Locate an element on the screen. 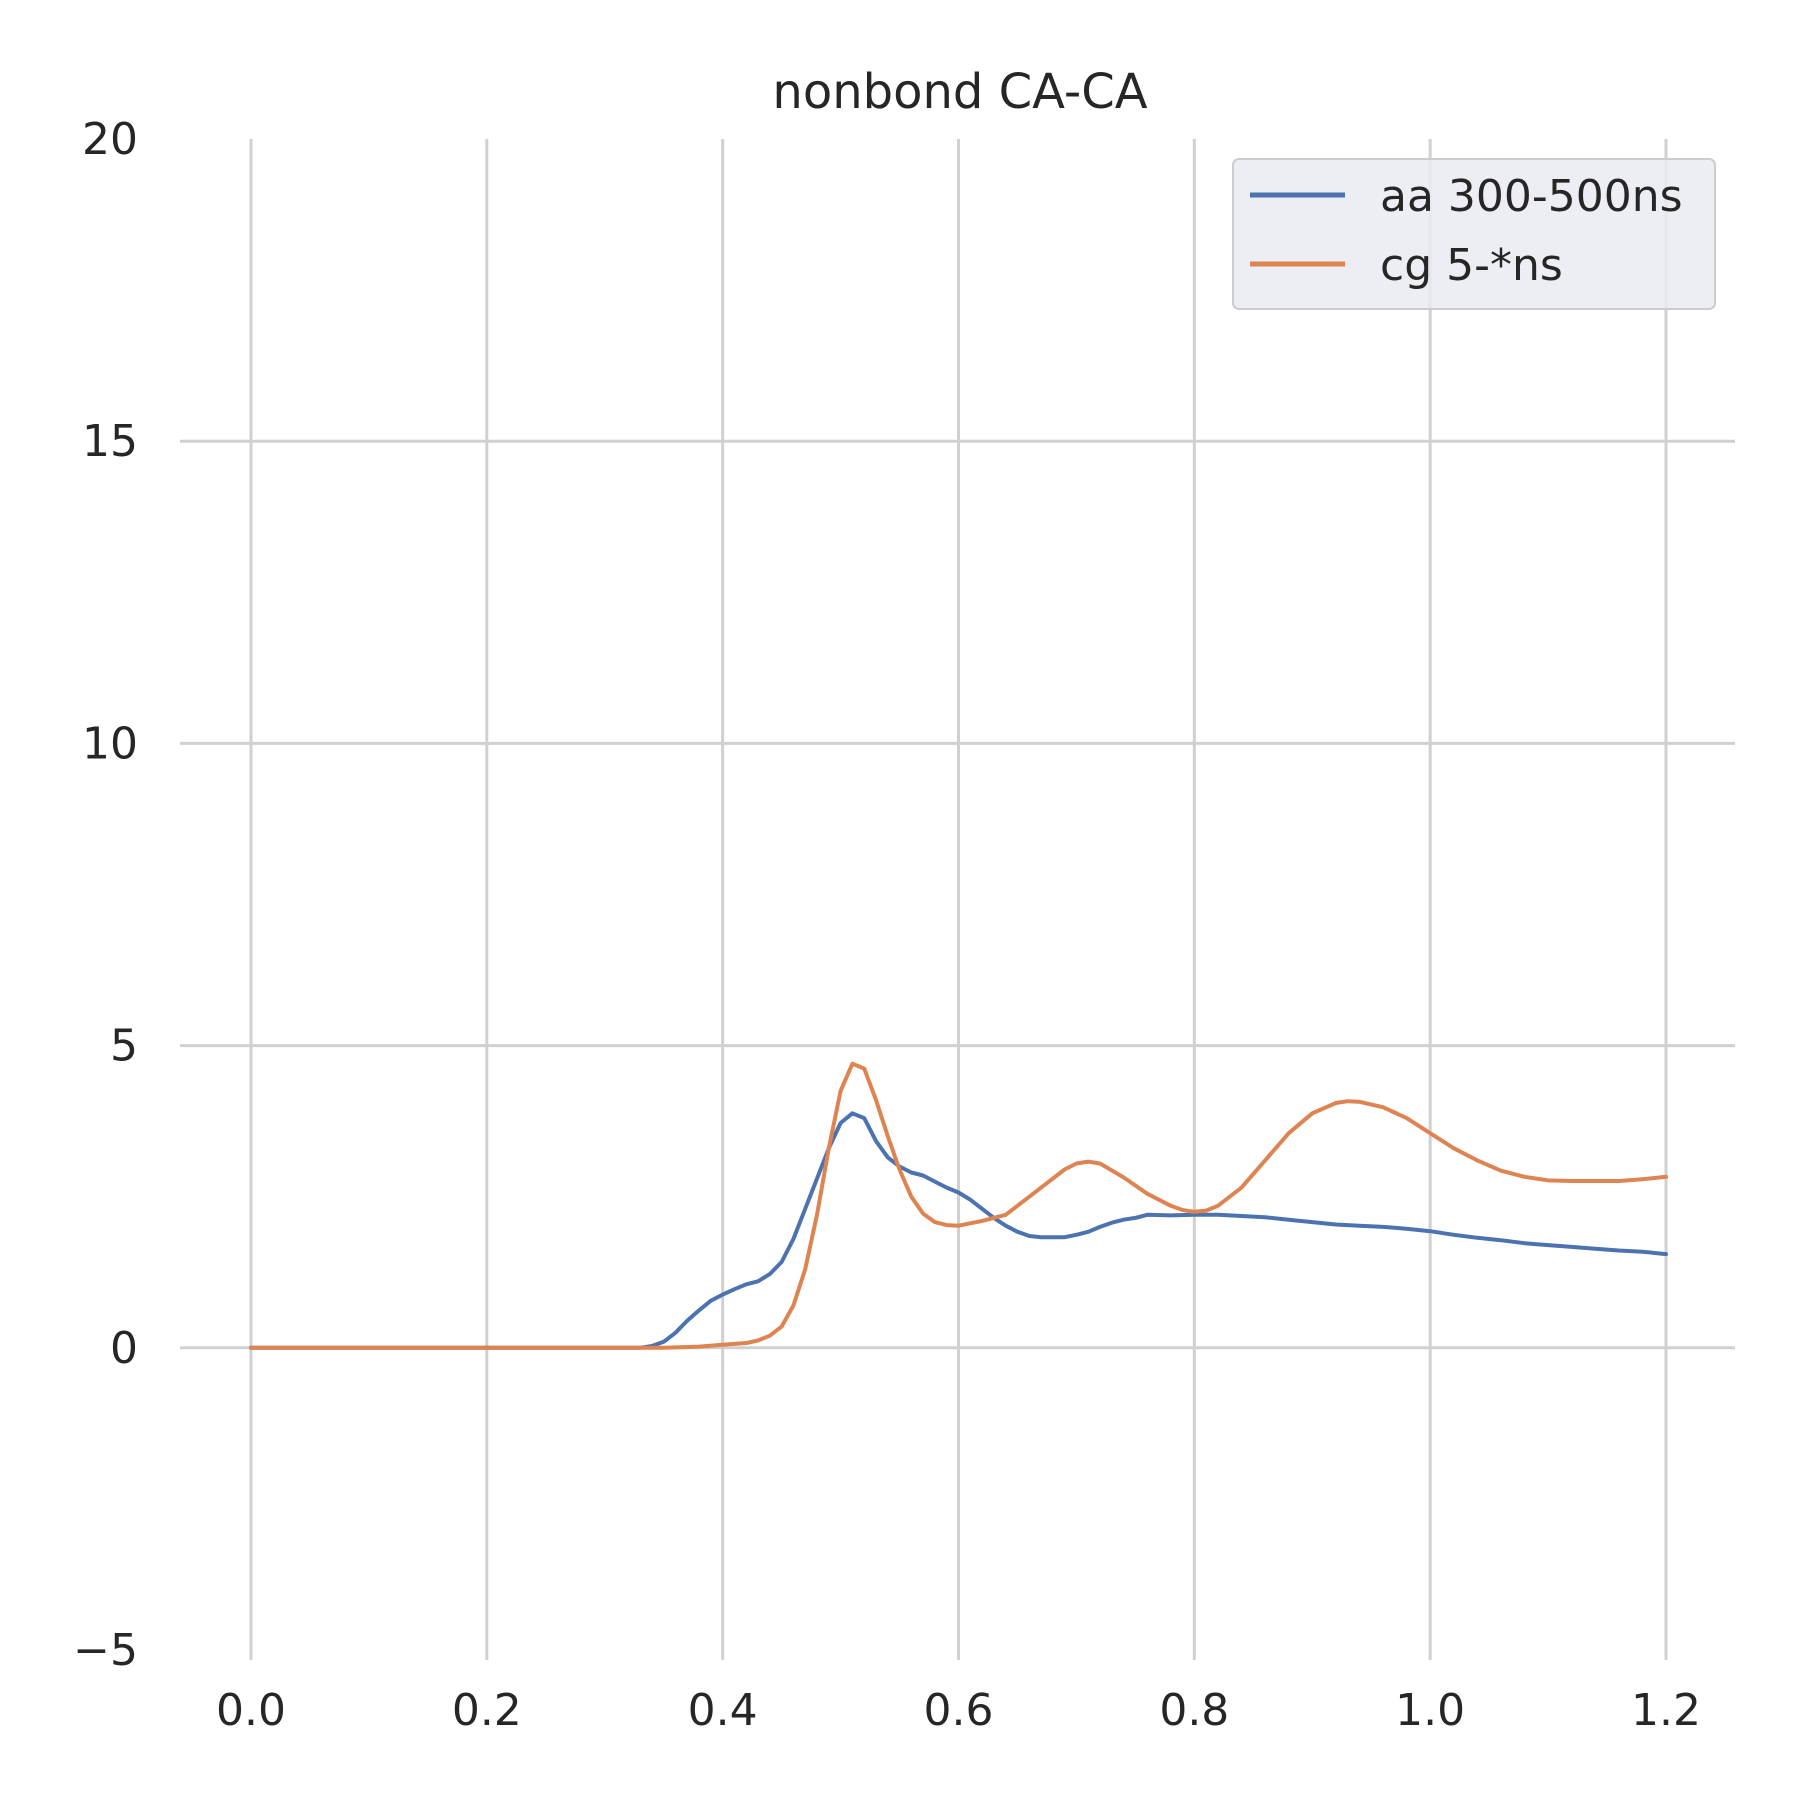  y-tick-label: 20 is located at coordinates (110, 139).